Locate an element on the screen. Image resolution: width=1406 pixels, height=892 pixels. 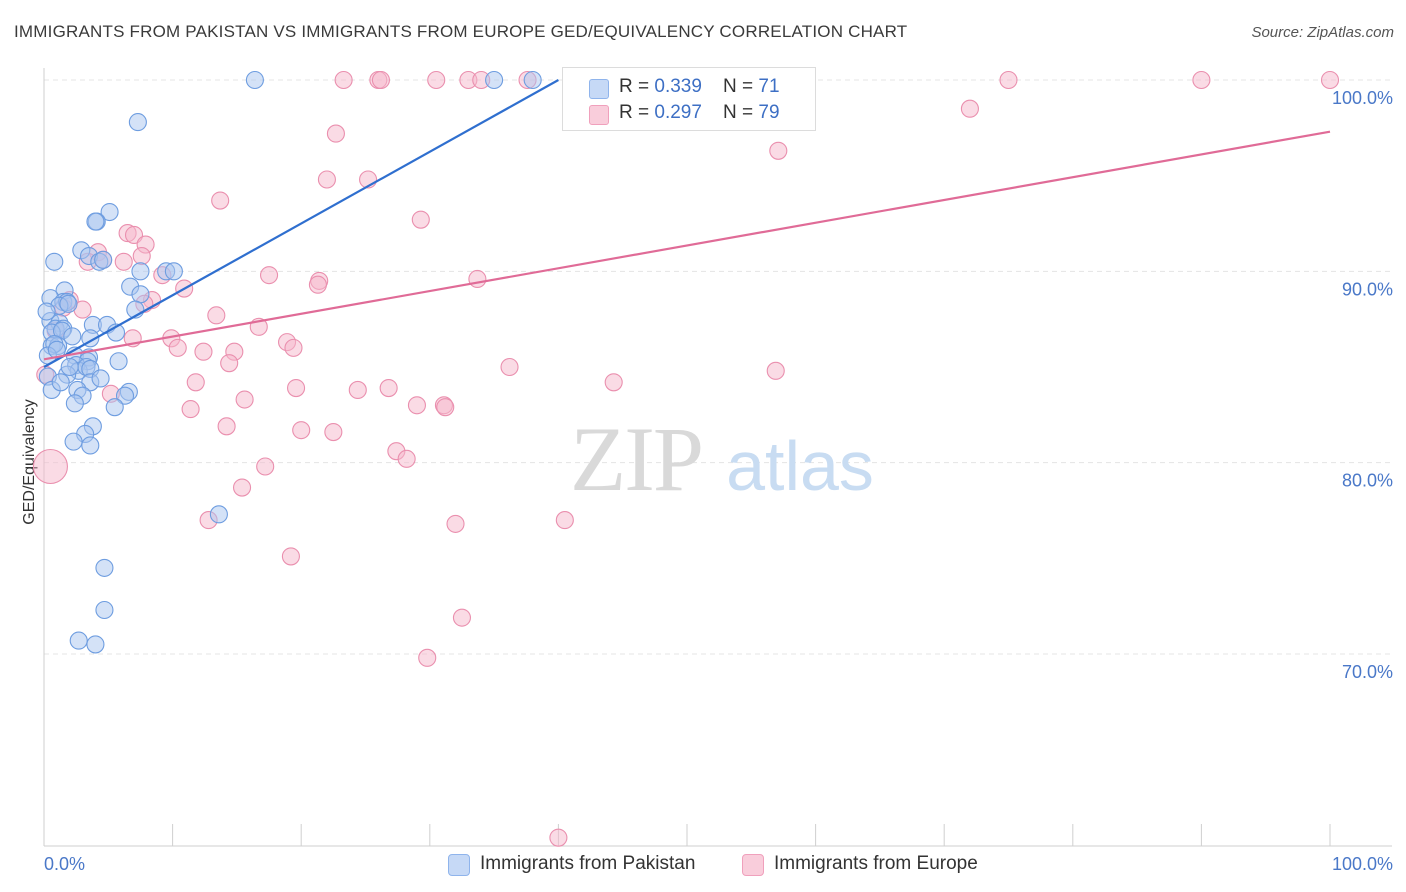
y-tick-label: 100.0% is located at coordinates (1362, 98).